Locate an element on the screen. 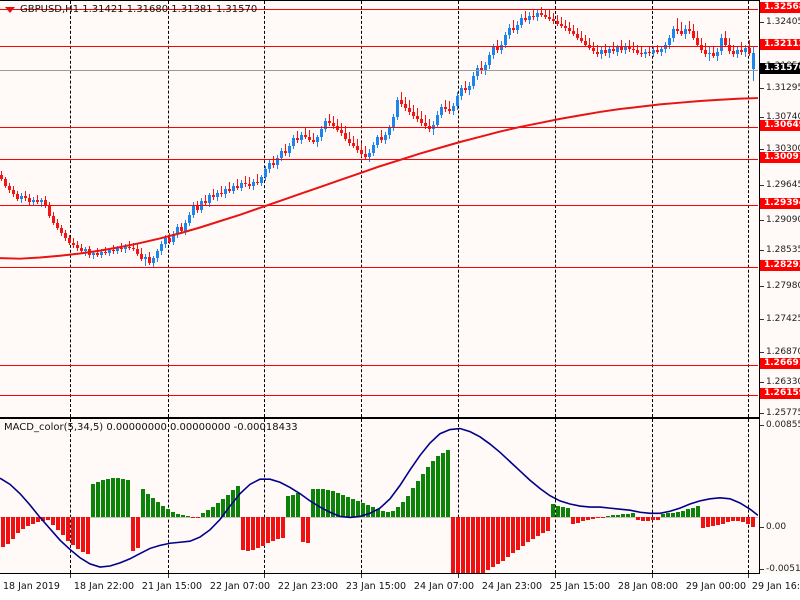 Image resolution: width=800 pixels, height=600 pixels. price-level-label: 1.32568 is located at coordinates (780, 7).